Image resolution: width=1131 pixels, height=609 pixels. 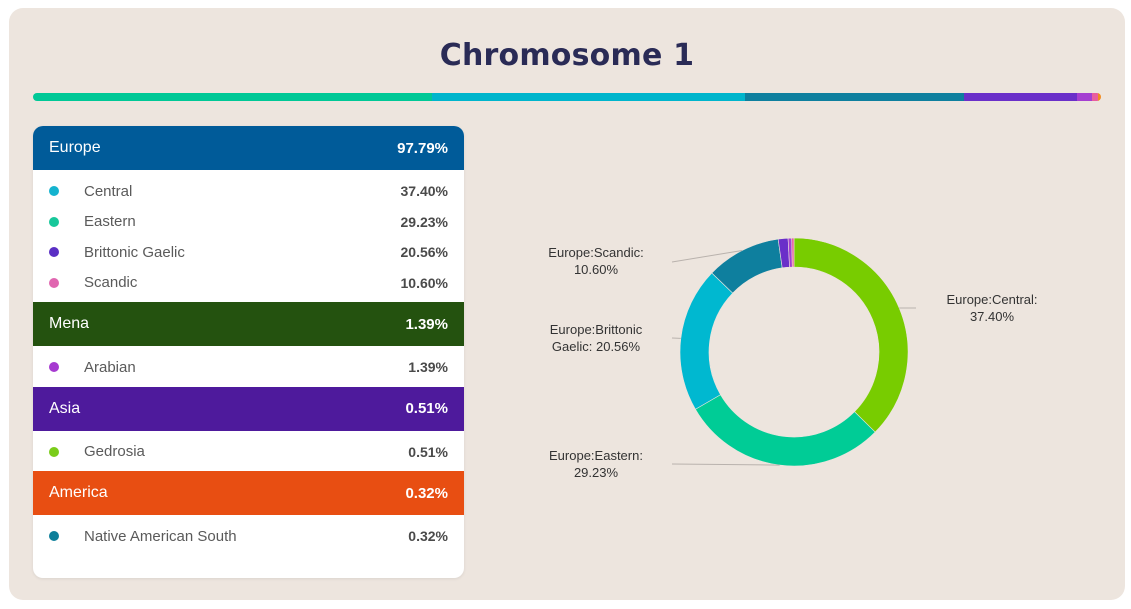 I want to click on item-name: Eastern, so click(x=110, y=222).